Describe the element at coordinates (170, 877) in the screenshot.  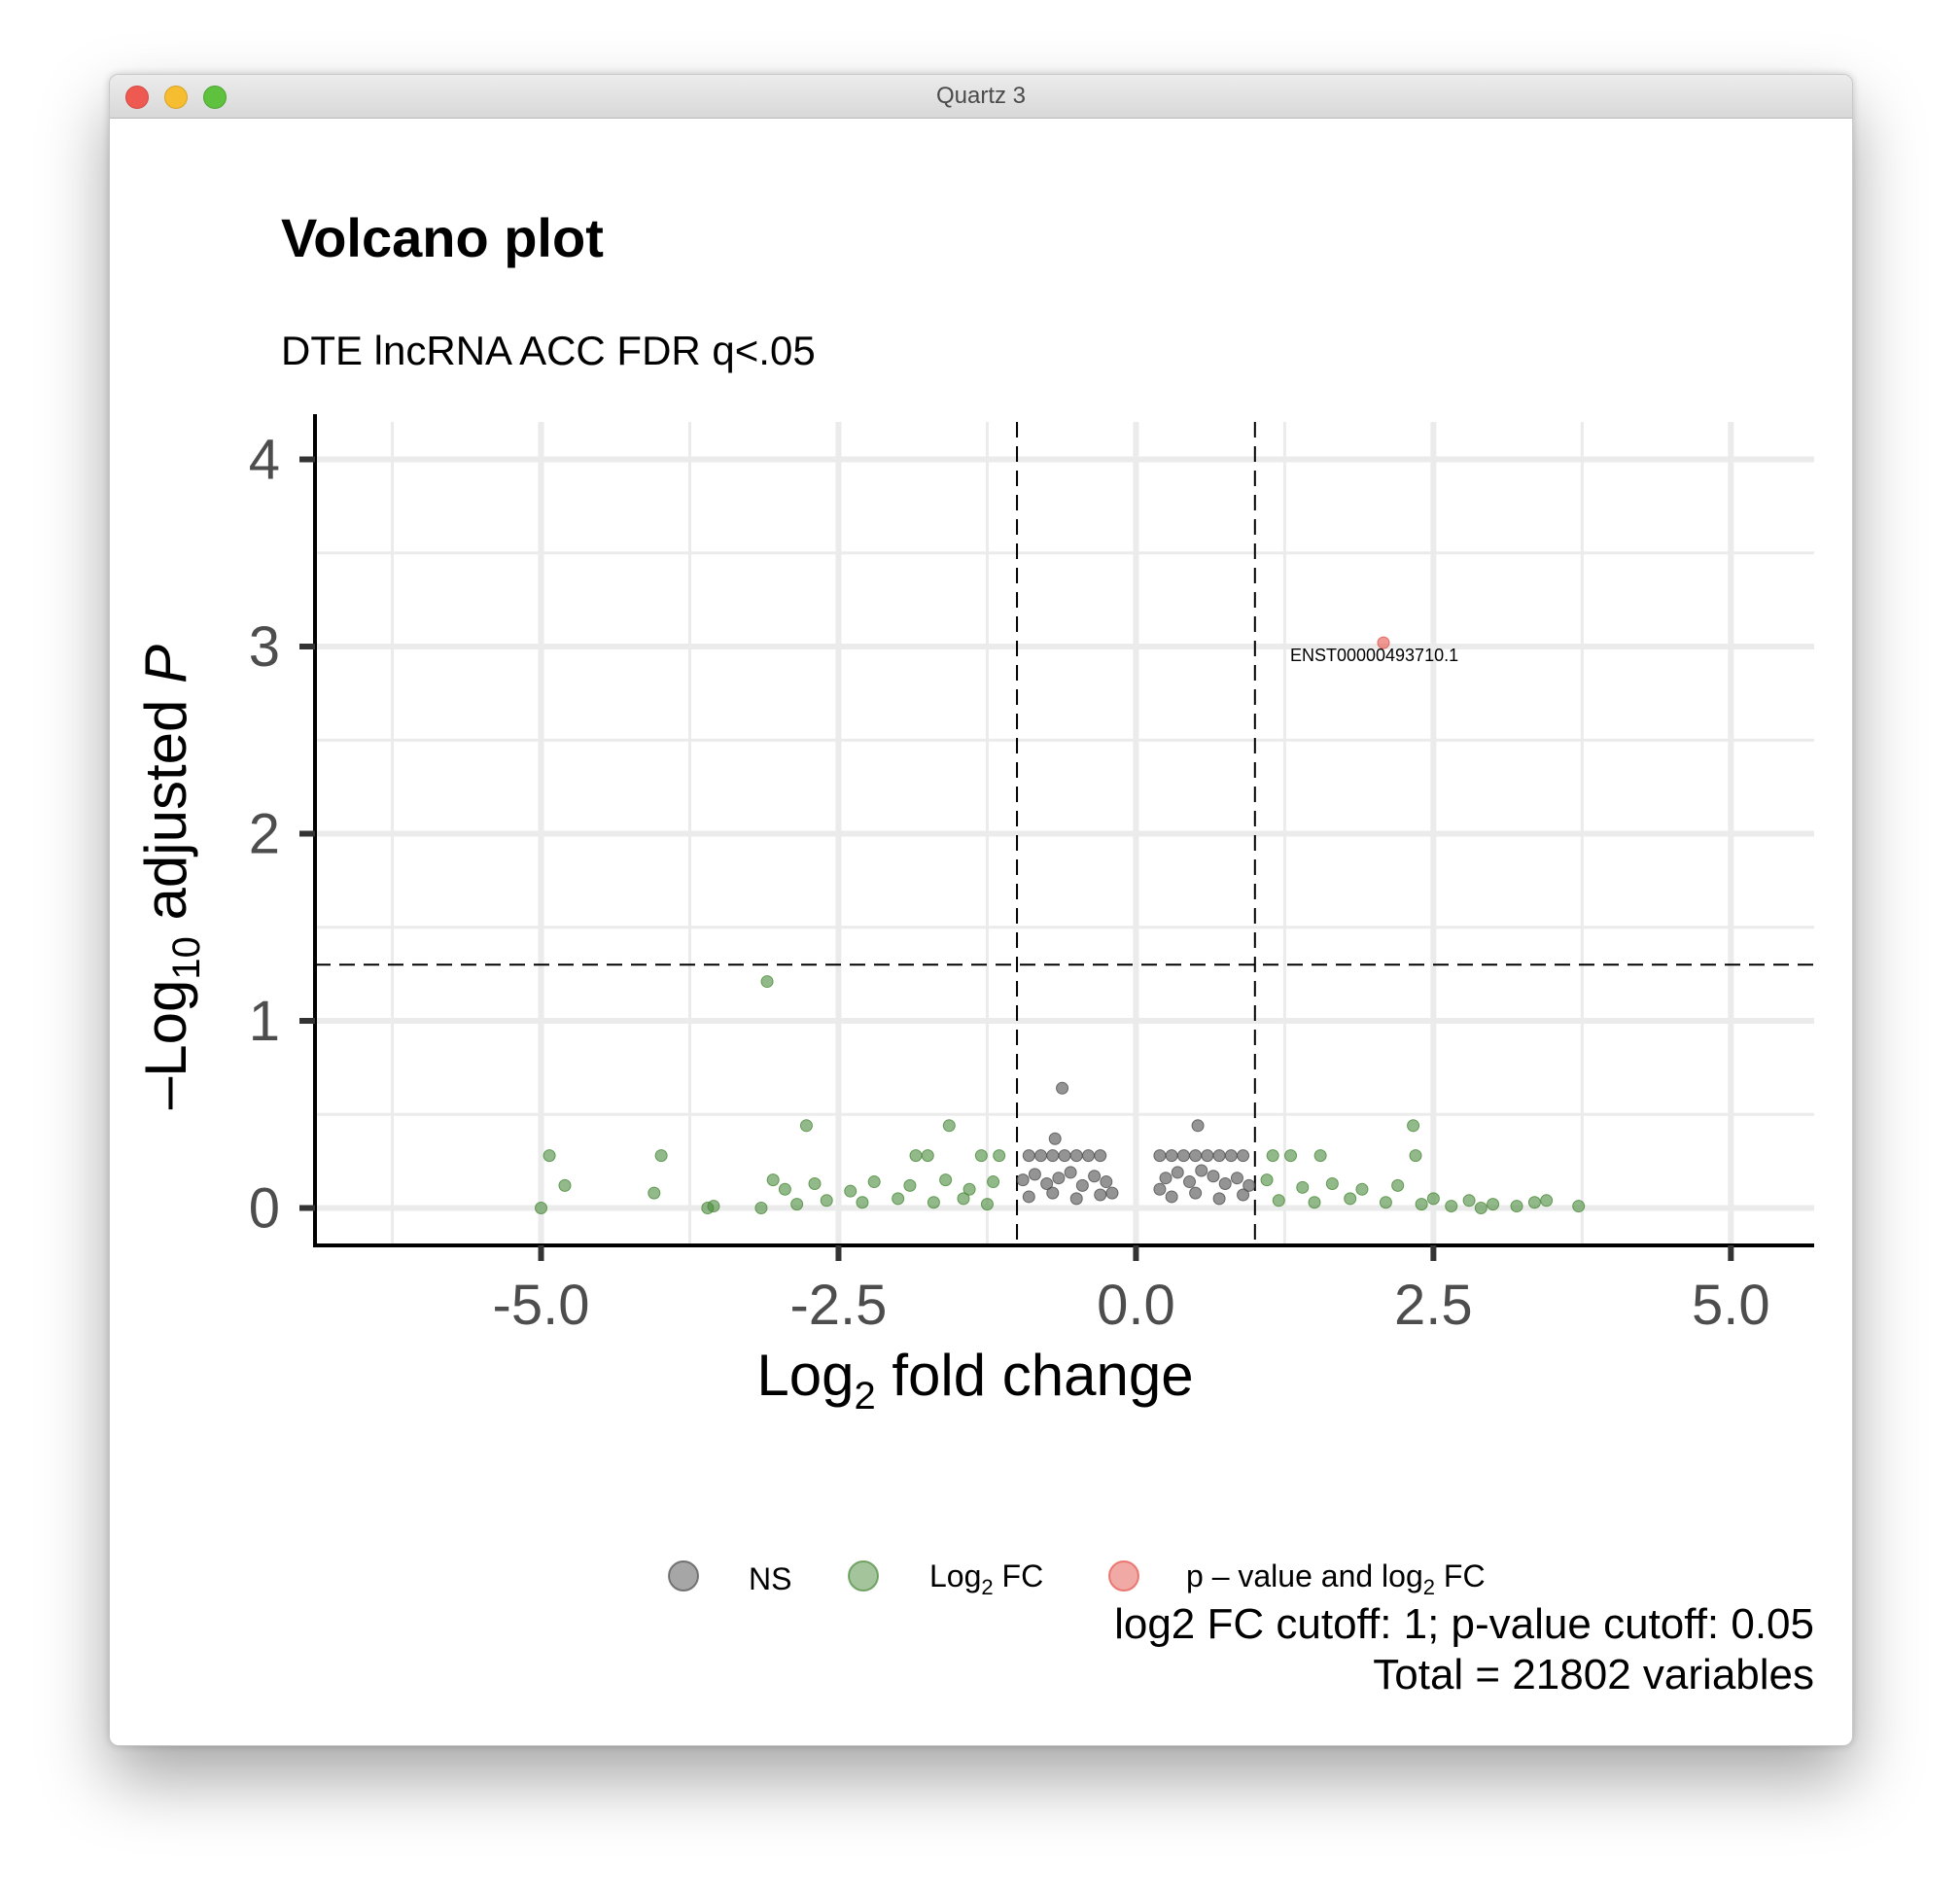
I see `y-axis-title: –Log10 adjusted P` at that location.